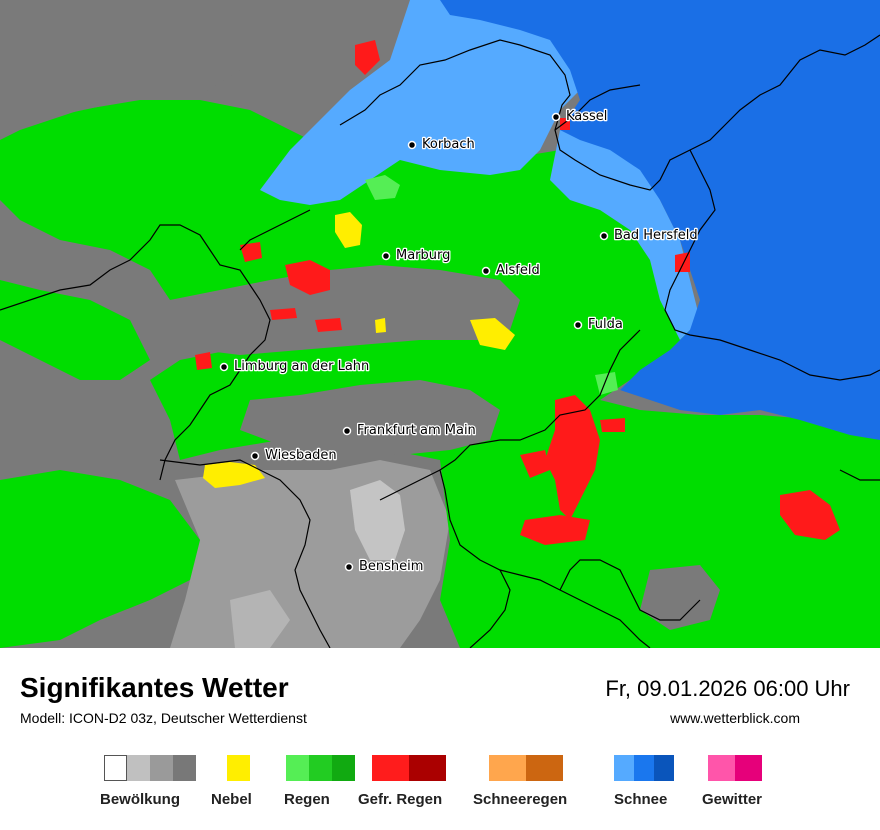 The image size is (880, 830). I want to click on city-marker-korbach: Korbach, so click(441, 144).